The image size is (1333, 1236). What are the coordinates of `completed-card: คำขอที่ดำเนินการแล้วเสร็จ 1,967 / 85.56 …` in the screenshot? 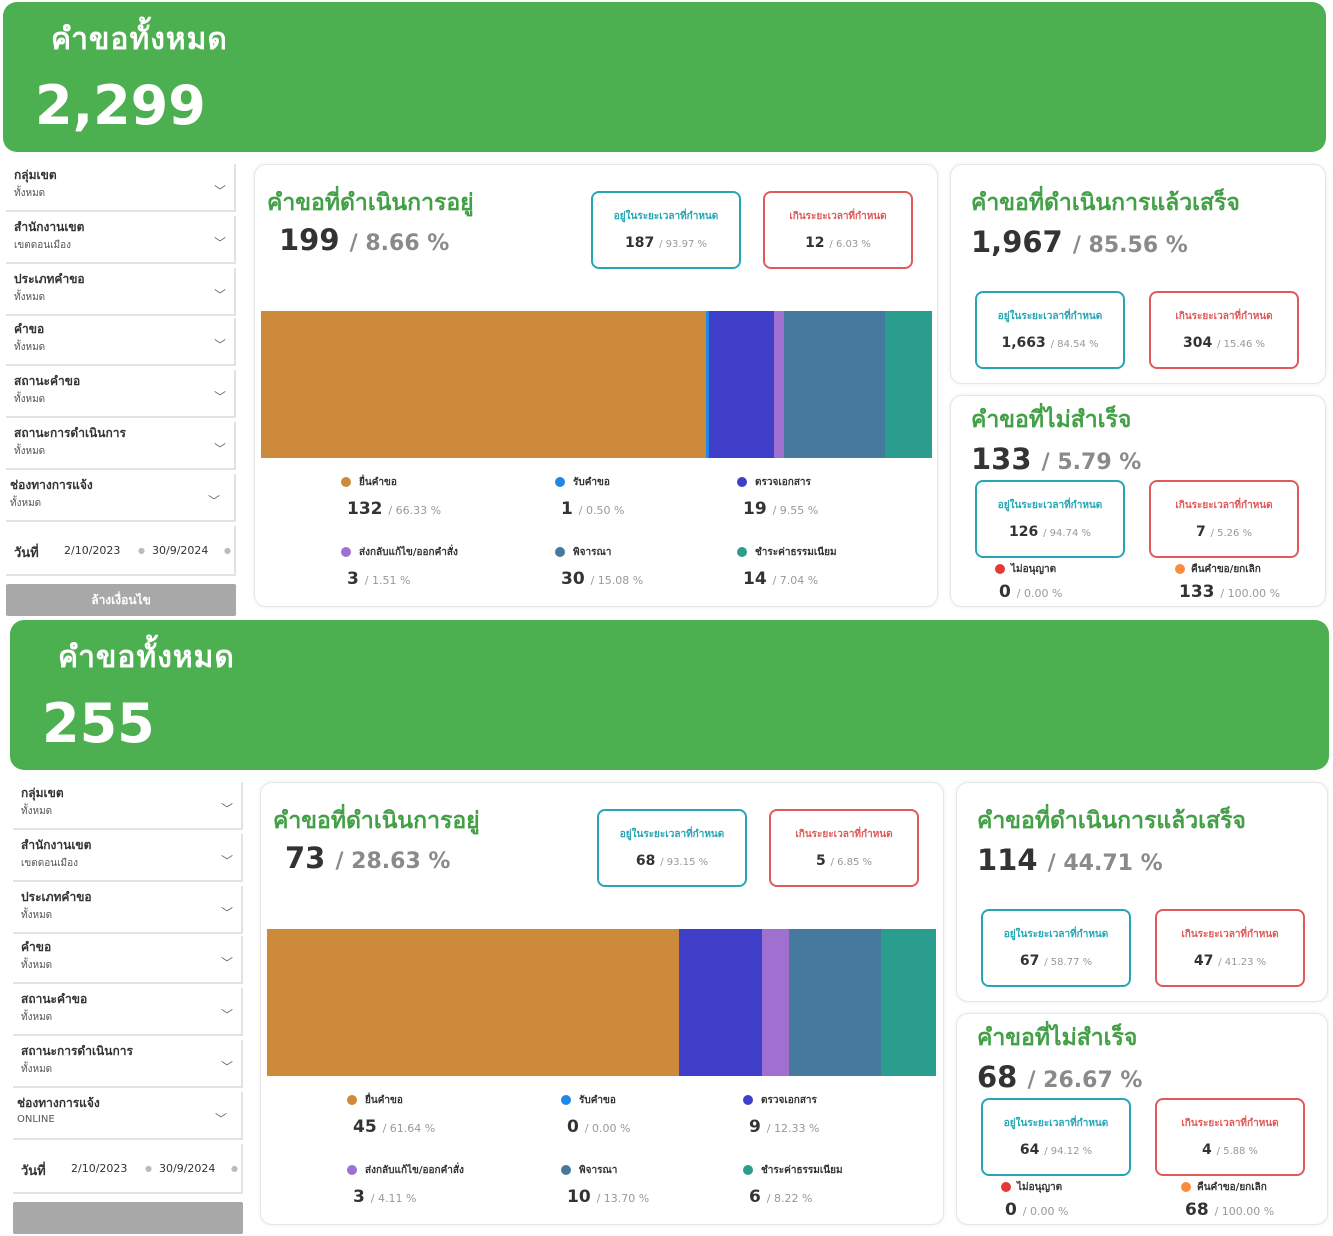 It's located at (1138, 274).